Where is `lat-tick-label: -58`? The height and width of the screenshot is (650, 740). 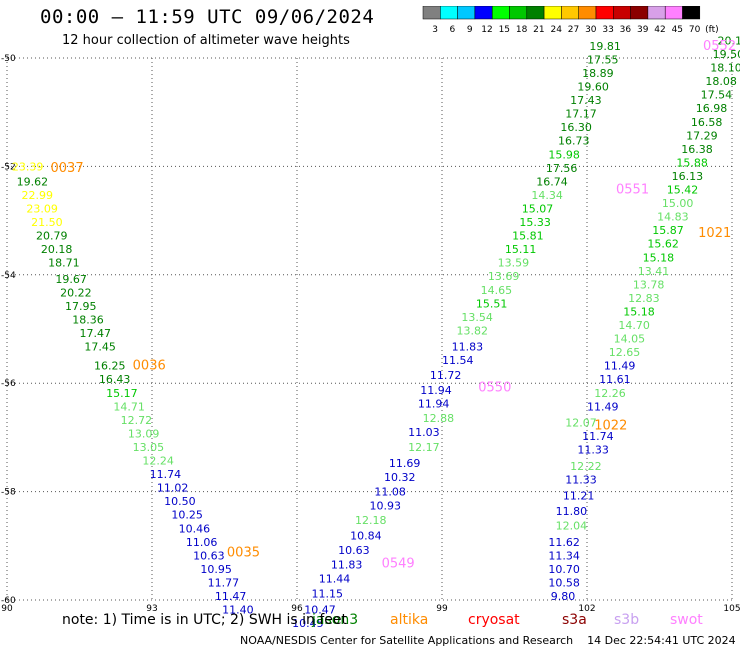
lat-tick-label: -58 is located at coordinates (8, 493).